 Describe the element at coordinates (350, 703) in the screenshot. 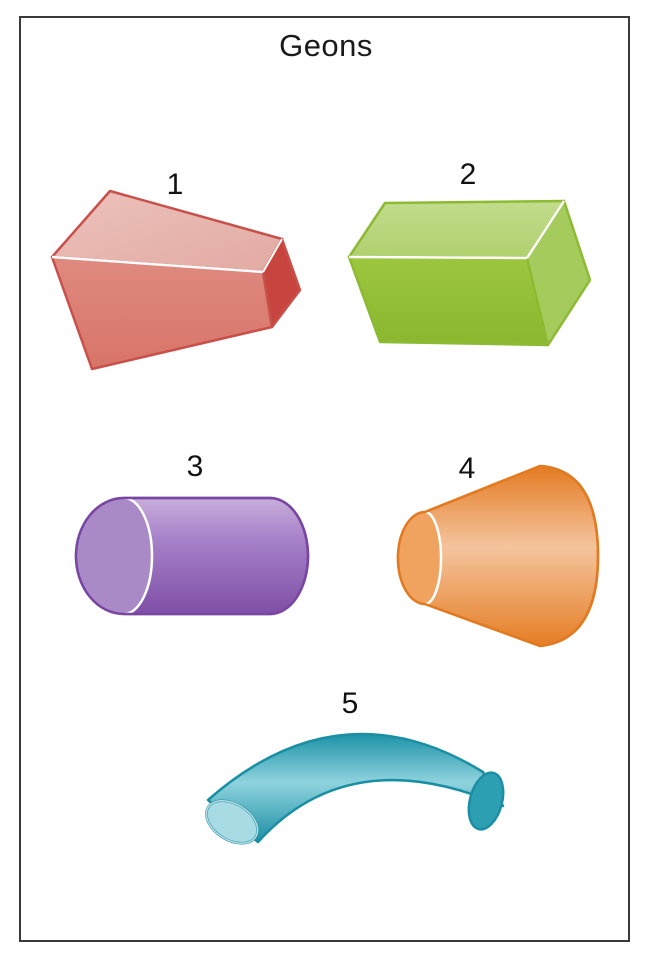

I see `geon-label-5: 5` at that location.